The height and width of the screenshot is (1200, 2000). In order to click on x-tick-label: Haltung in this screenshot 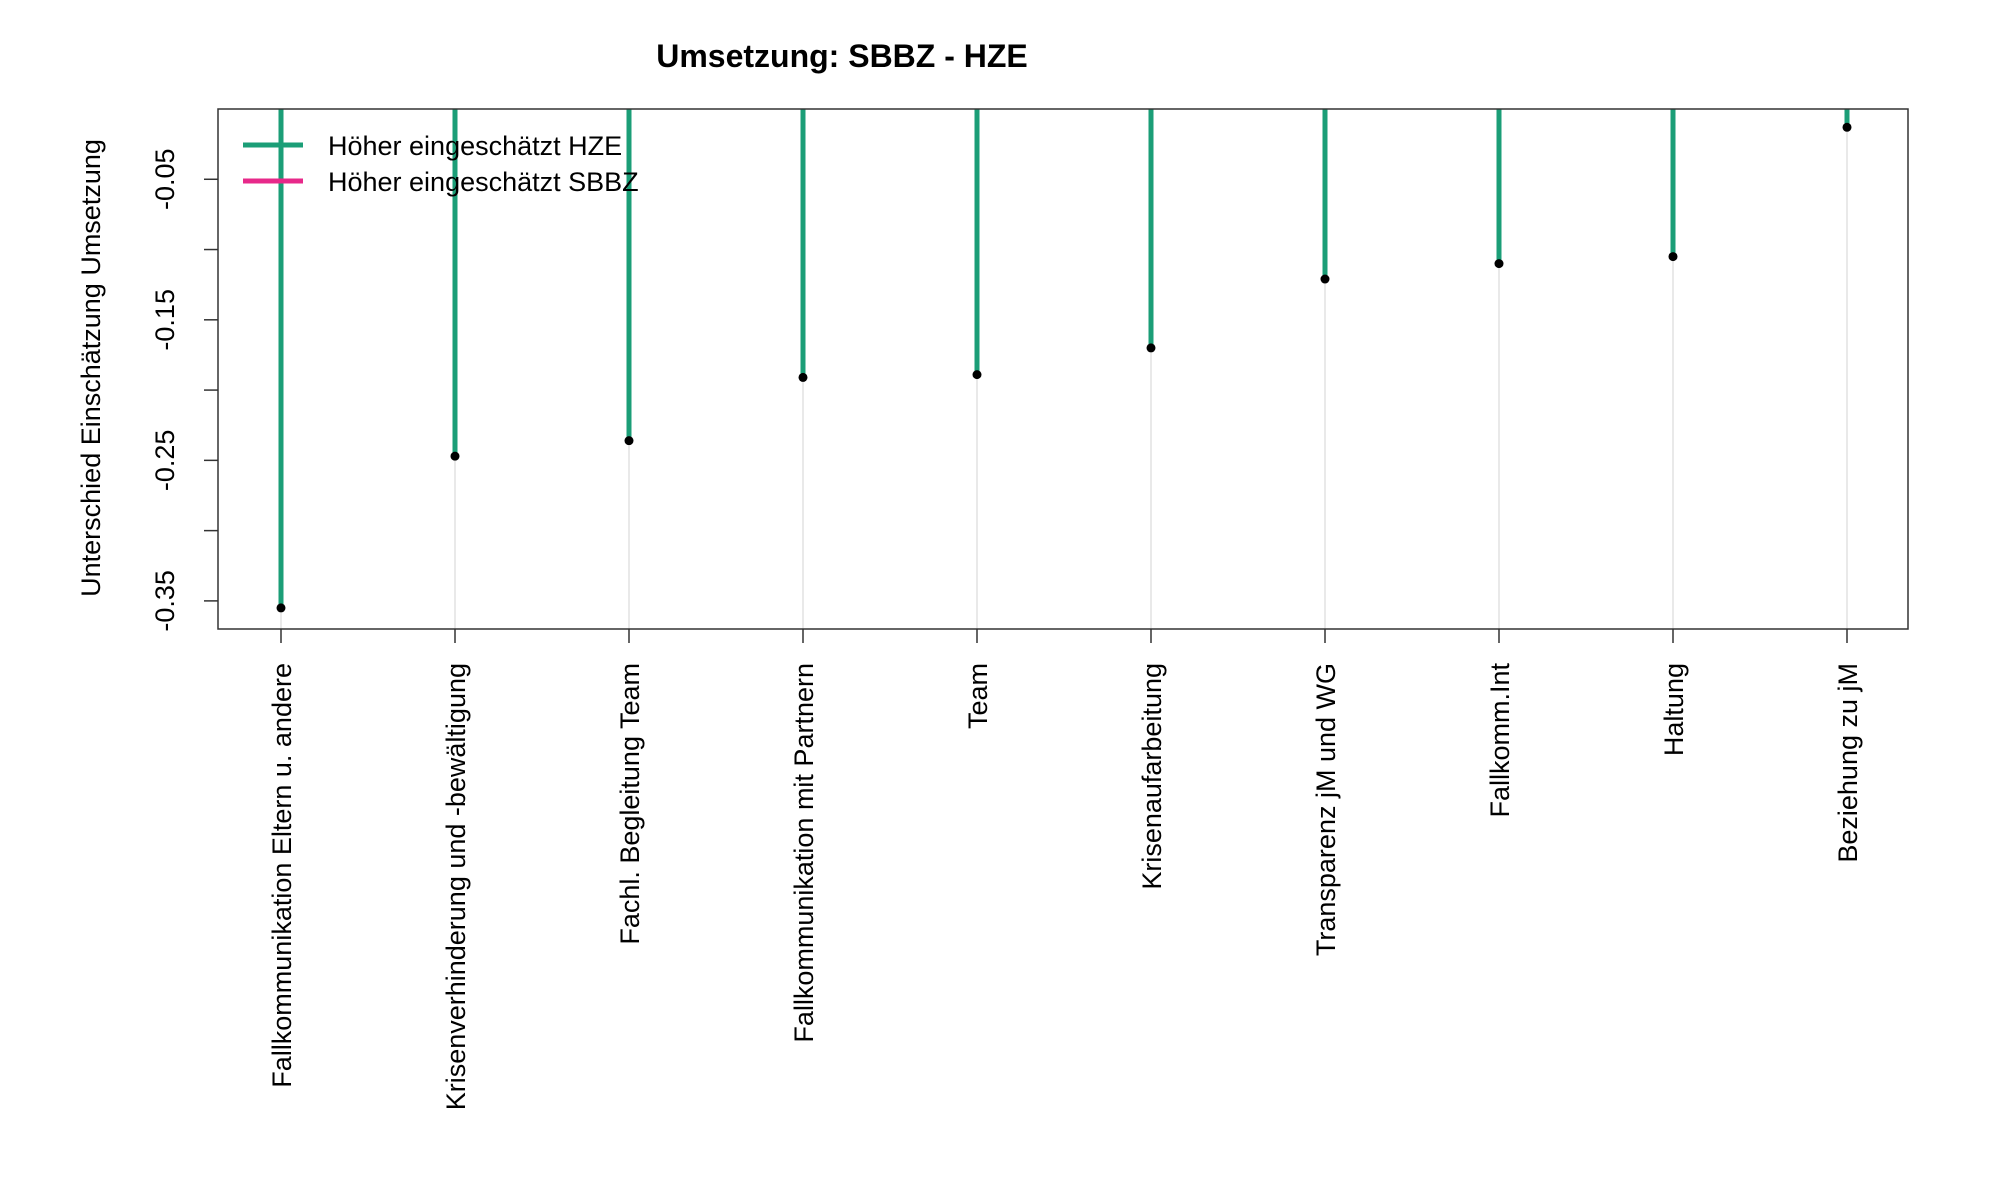, I will do `click(1674, 709)`.